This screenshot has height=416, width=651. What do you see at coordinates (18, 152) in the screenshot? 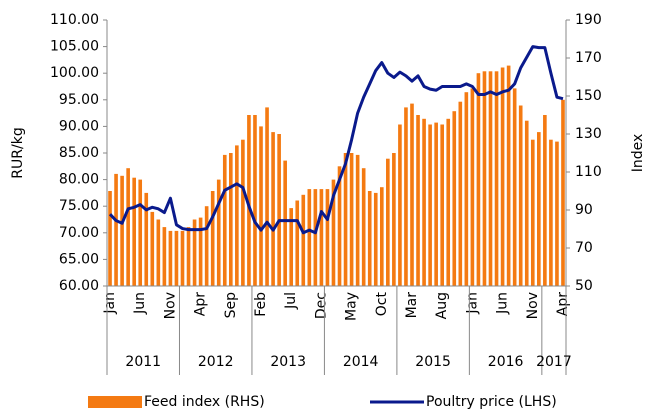
I see `y-axis-title: RUR/kg` at bounding box center [18, 152].